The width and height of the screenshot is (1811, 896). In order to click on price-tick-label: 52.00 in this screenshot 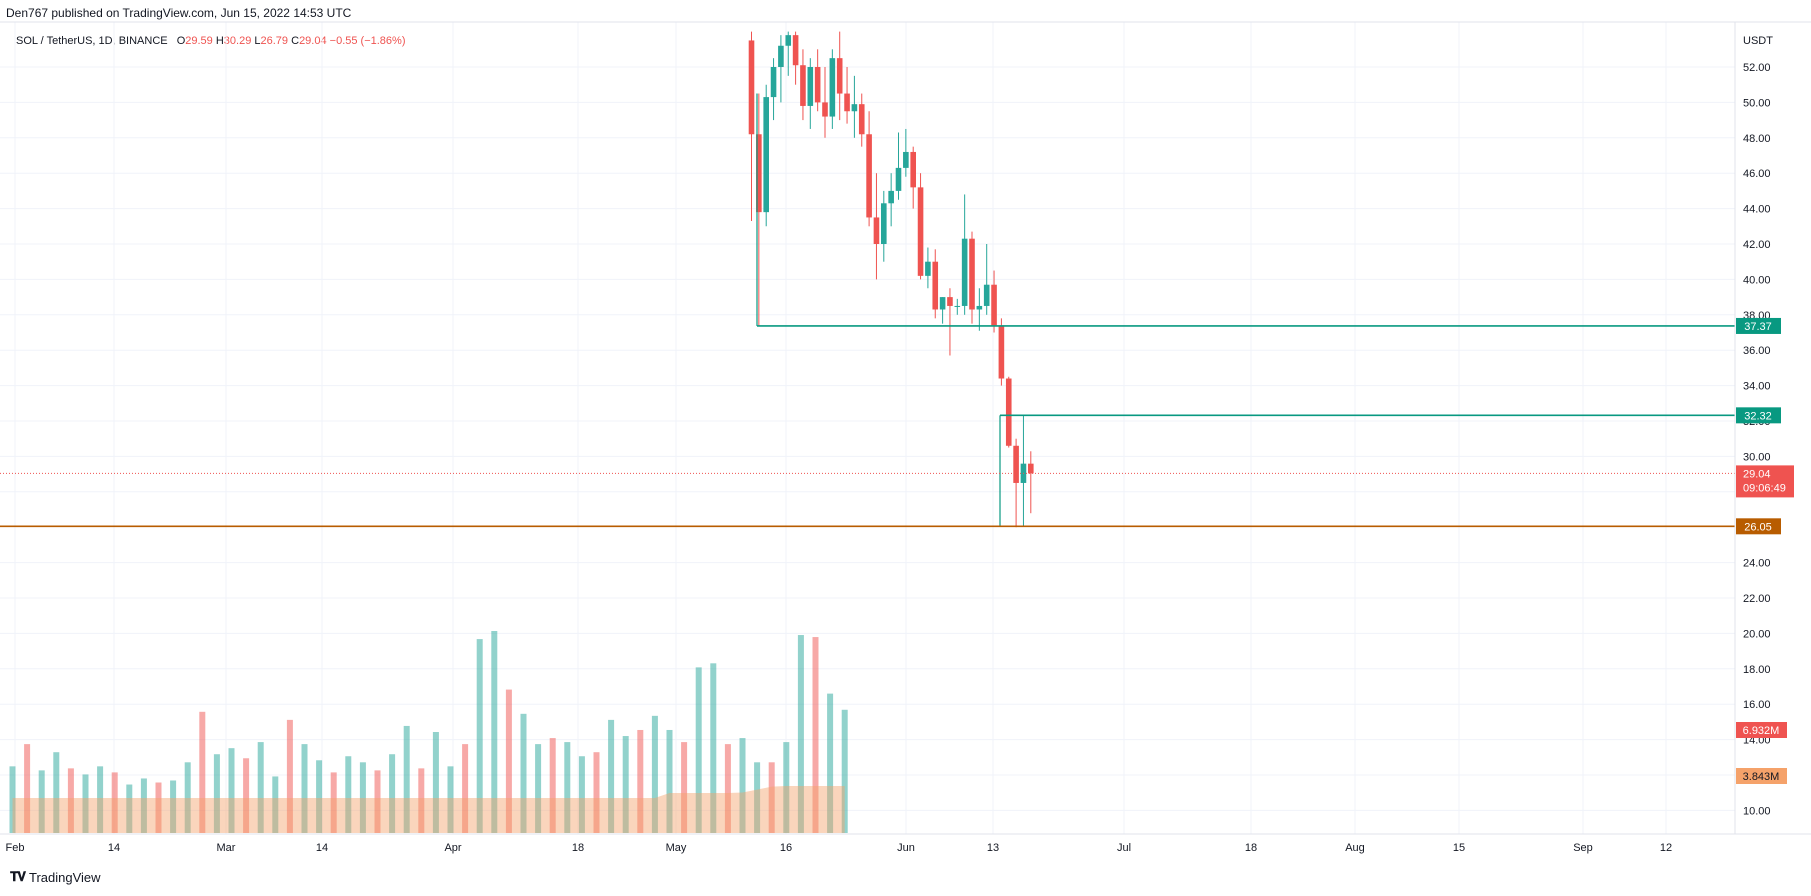, I will do `click(1757, 68)`.